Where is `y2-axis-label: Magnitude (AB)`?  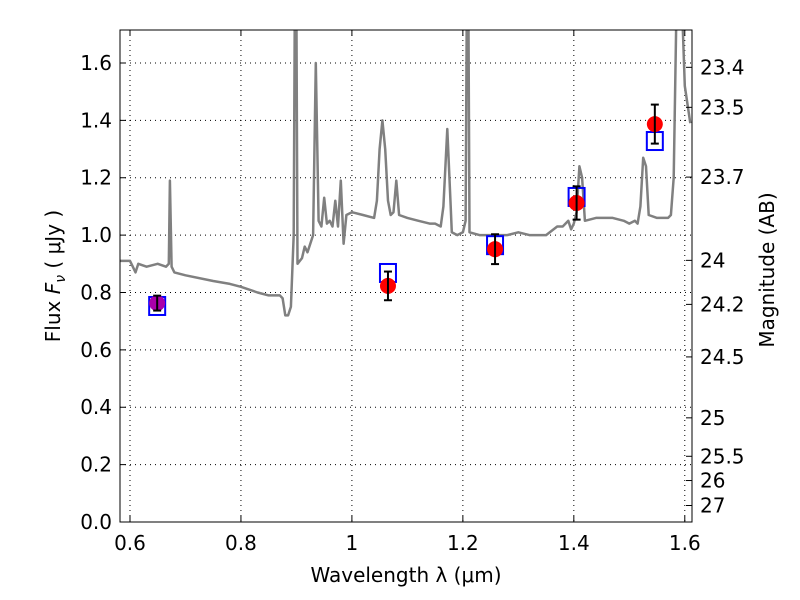 y2-axis-label: Magnitude (AB) is located at coordinates (767, 269).